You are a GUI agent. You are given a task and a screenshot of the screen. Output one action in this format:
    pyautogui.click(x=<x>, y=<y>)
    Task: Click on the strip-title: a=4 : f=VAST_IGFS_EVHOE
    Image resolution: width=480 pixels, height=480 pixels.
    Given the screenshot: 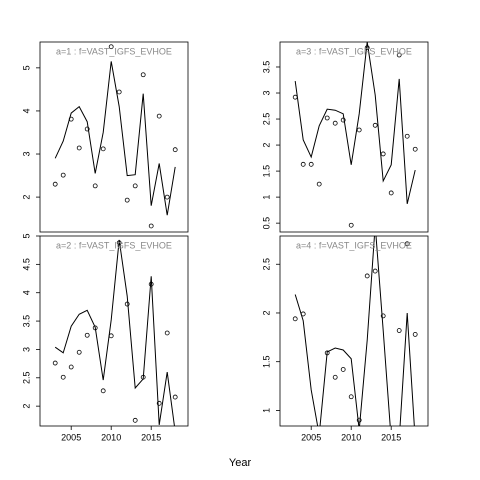 What is the action you would take?
    pyautogui.click(x=354, y=245)
    